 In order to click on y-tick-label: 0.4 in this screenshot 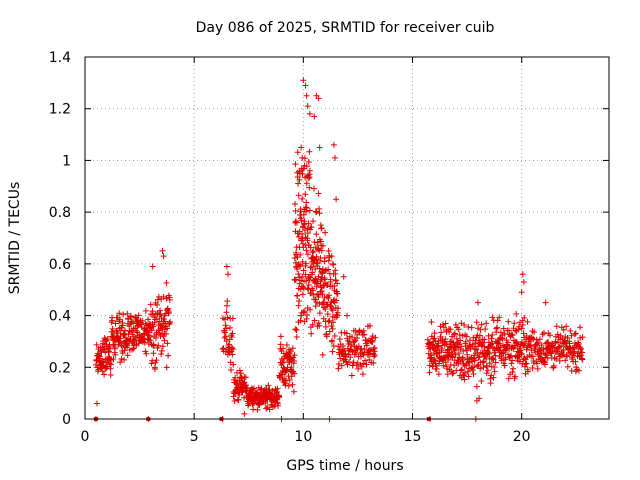, I will do `click(60, 317)`.